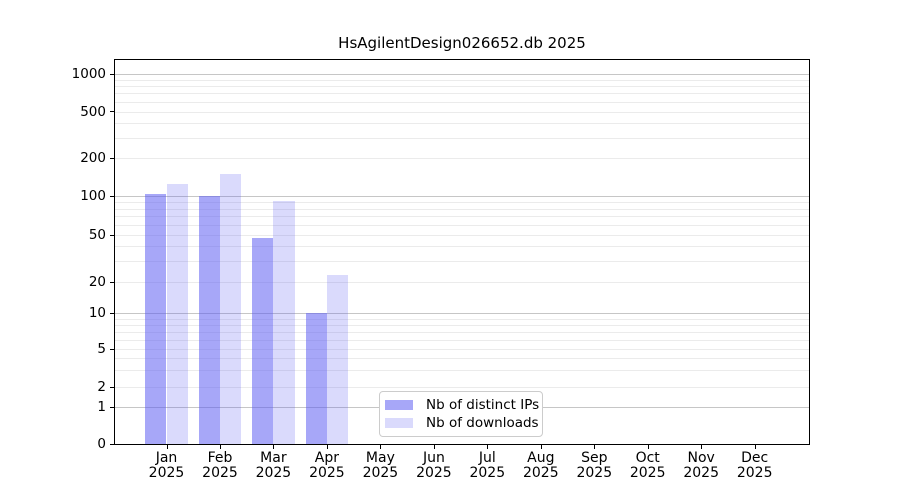 This screenshot has width=900, height=500. What do you see at coordinates (273, 458) in the screenshot?
I see `x-tick-month: Mar` at bounding box center [273, 458].